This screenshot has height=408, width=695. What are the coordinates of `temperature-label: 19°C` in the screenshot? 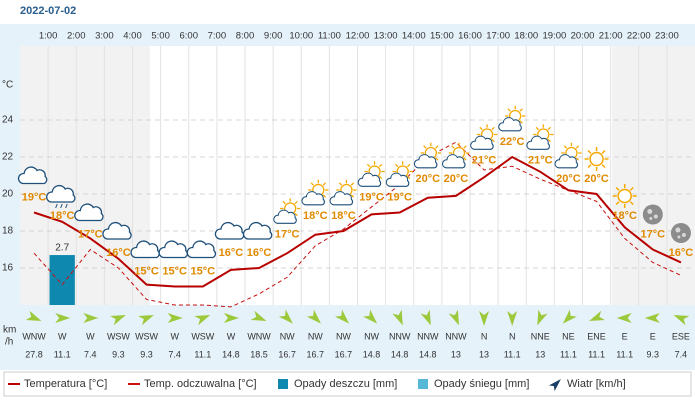 It's located at (34, 197).